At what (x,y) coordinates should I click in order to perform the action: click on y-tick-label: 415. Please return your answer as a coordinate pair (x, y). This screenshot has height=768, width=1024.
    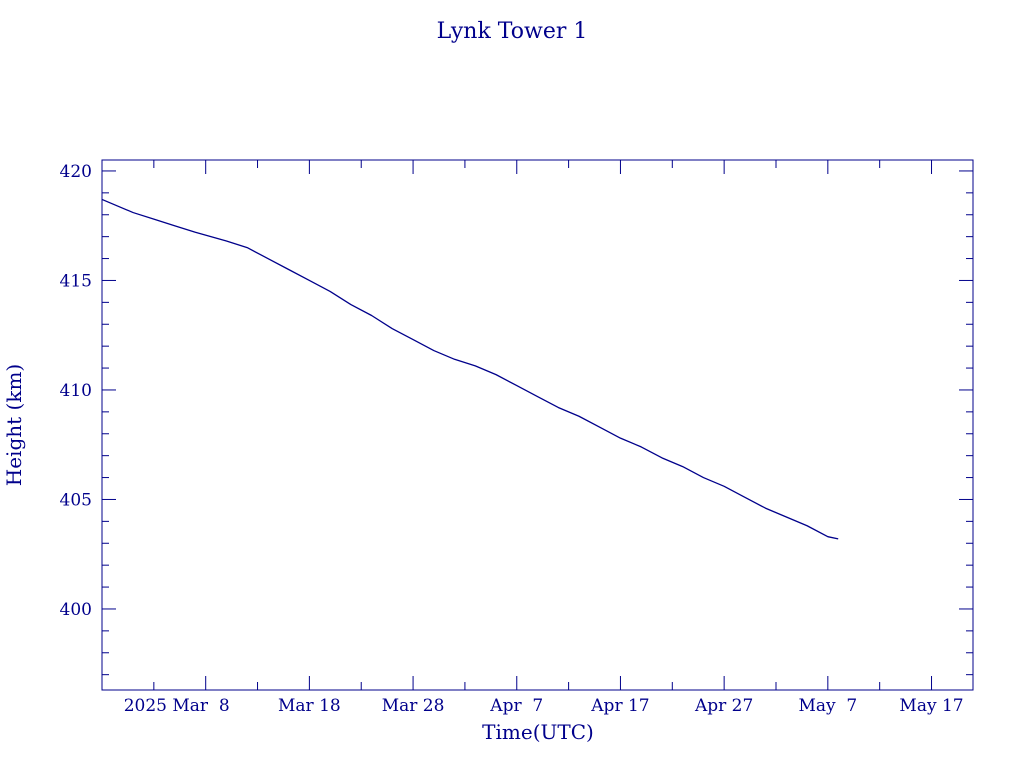
    Looking at the image, I should click on (76, 281).